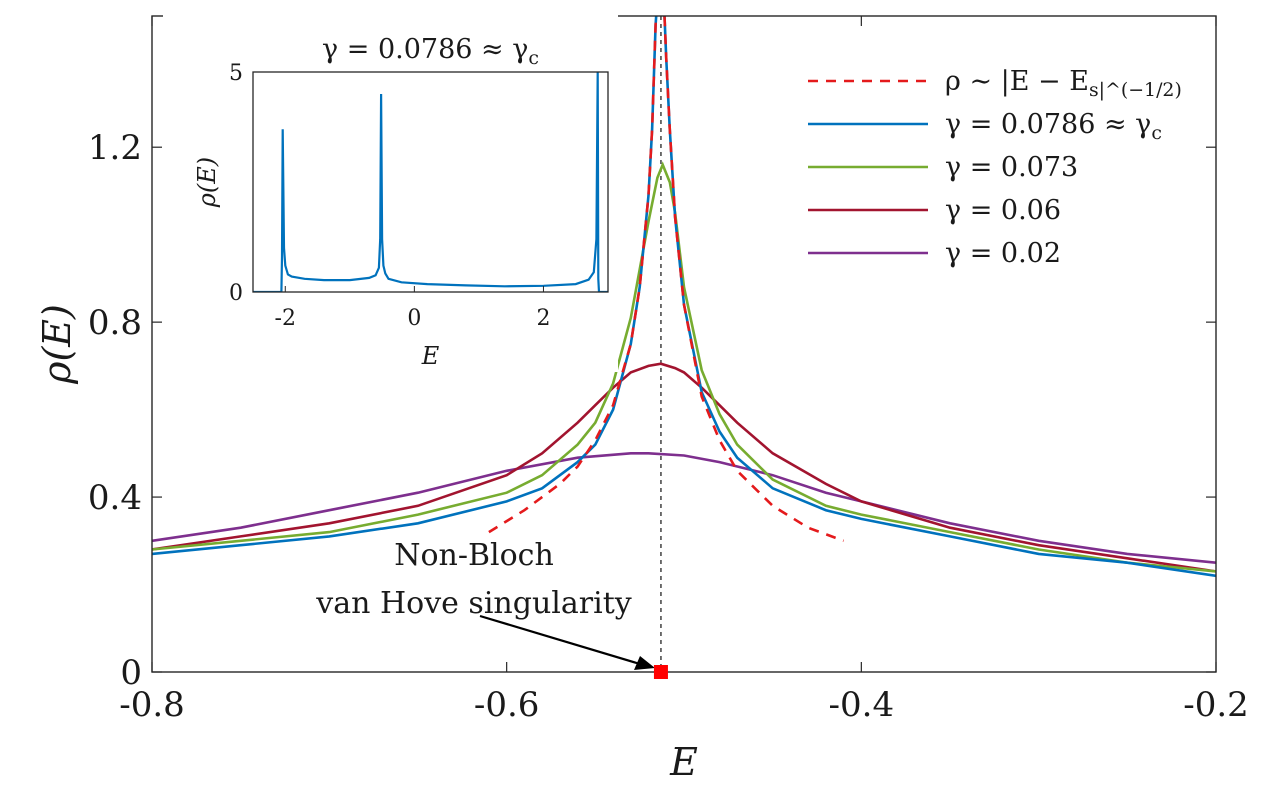 The image size is (1267, 792). What do you see at coordinates (644, 663) in the screenshot?
I see `annotation-arrowhead` at bounding box center [644, 663].